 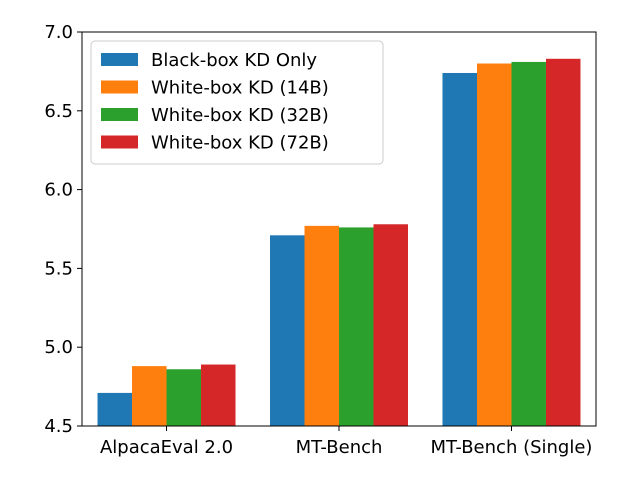 I want to click on y-tick-label: 5.5, so click(x=58, y=268).